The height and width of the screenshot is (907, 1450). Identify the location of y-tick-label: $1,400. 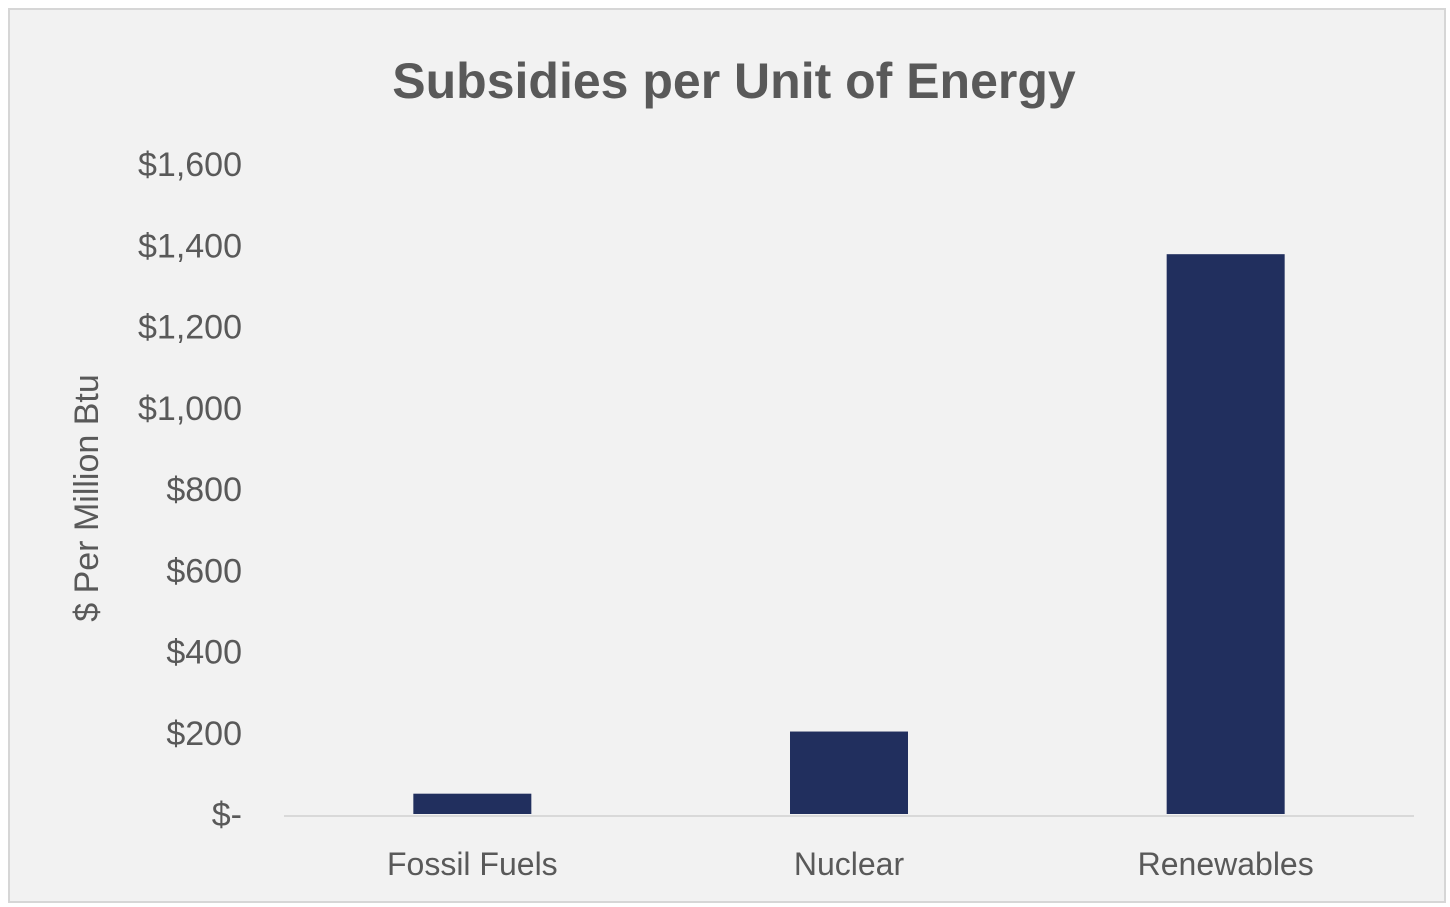
(190, 246).